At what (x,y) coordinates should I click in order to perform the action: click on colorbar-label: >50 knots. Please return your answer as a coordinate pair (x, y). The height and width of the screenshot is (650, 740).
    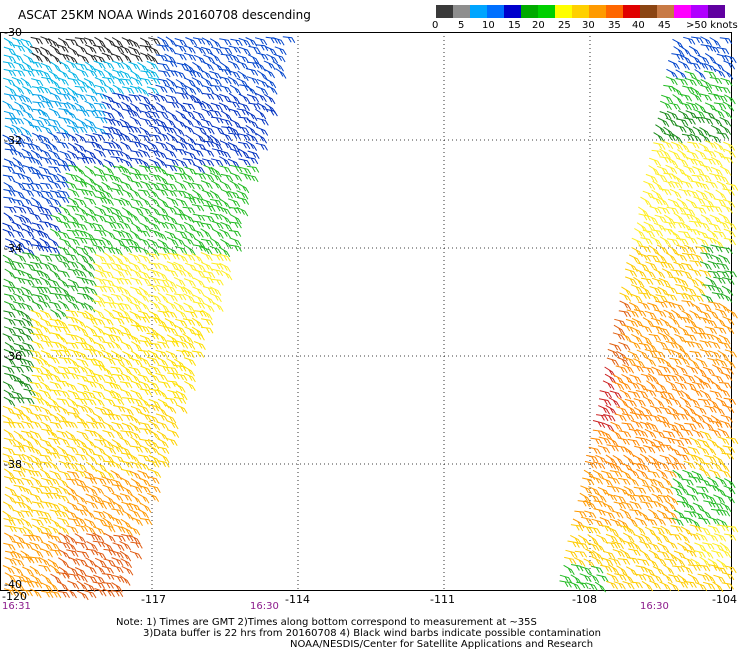
    Looking at the image, I should click on (712, 25).